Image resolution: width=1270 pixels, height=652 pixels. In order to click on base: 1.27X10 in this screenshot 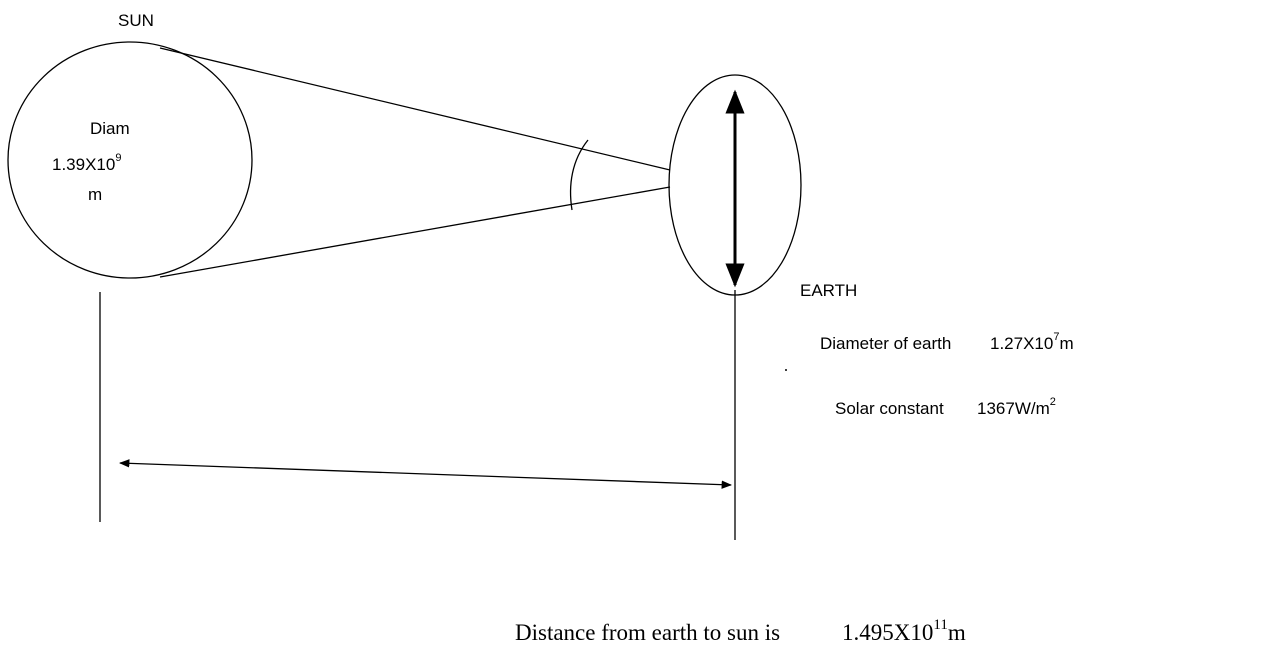, I will do `click(1021, 343)`.